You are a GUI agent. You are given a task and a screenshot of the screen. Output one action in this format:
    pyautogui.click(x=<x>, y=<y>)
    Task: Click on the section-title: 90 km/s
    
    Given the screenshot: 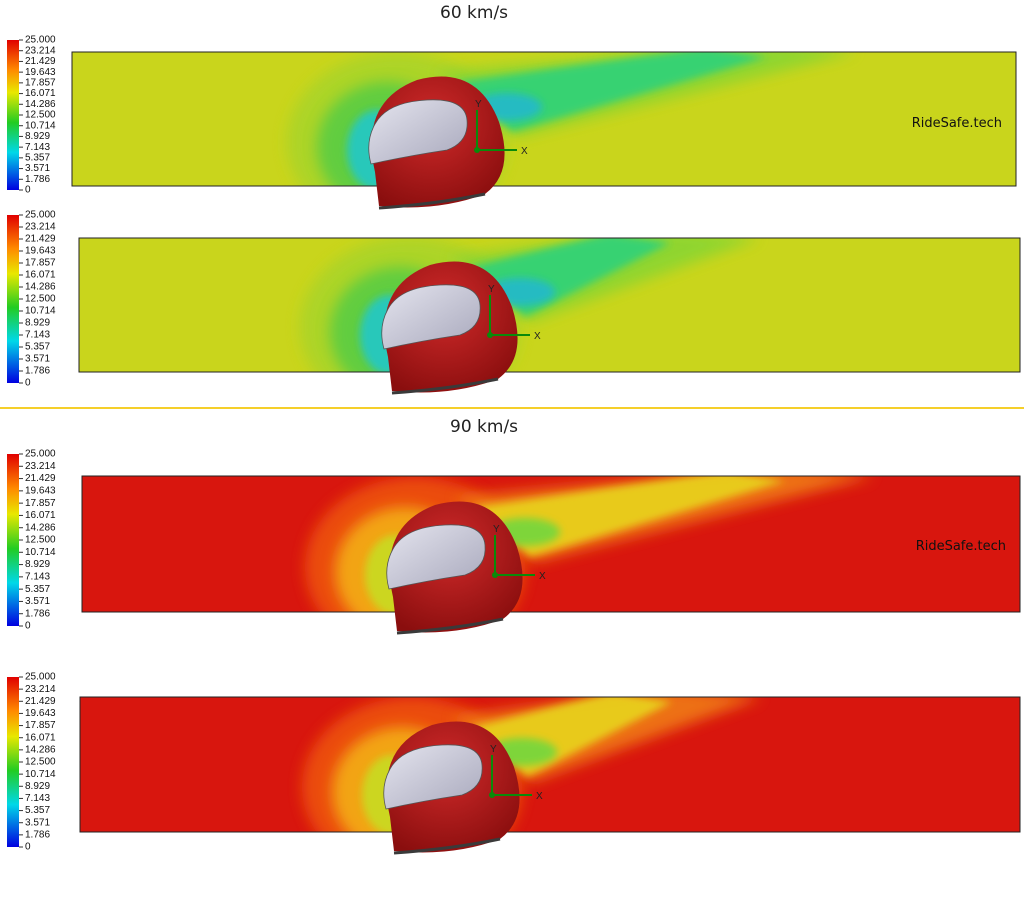 What is the action you would take?
    pyautogui.click(x=484, y=427)
    